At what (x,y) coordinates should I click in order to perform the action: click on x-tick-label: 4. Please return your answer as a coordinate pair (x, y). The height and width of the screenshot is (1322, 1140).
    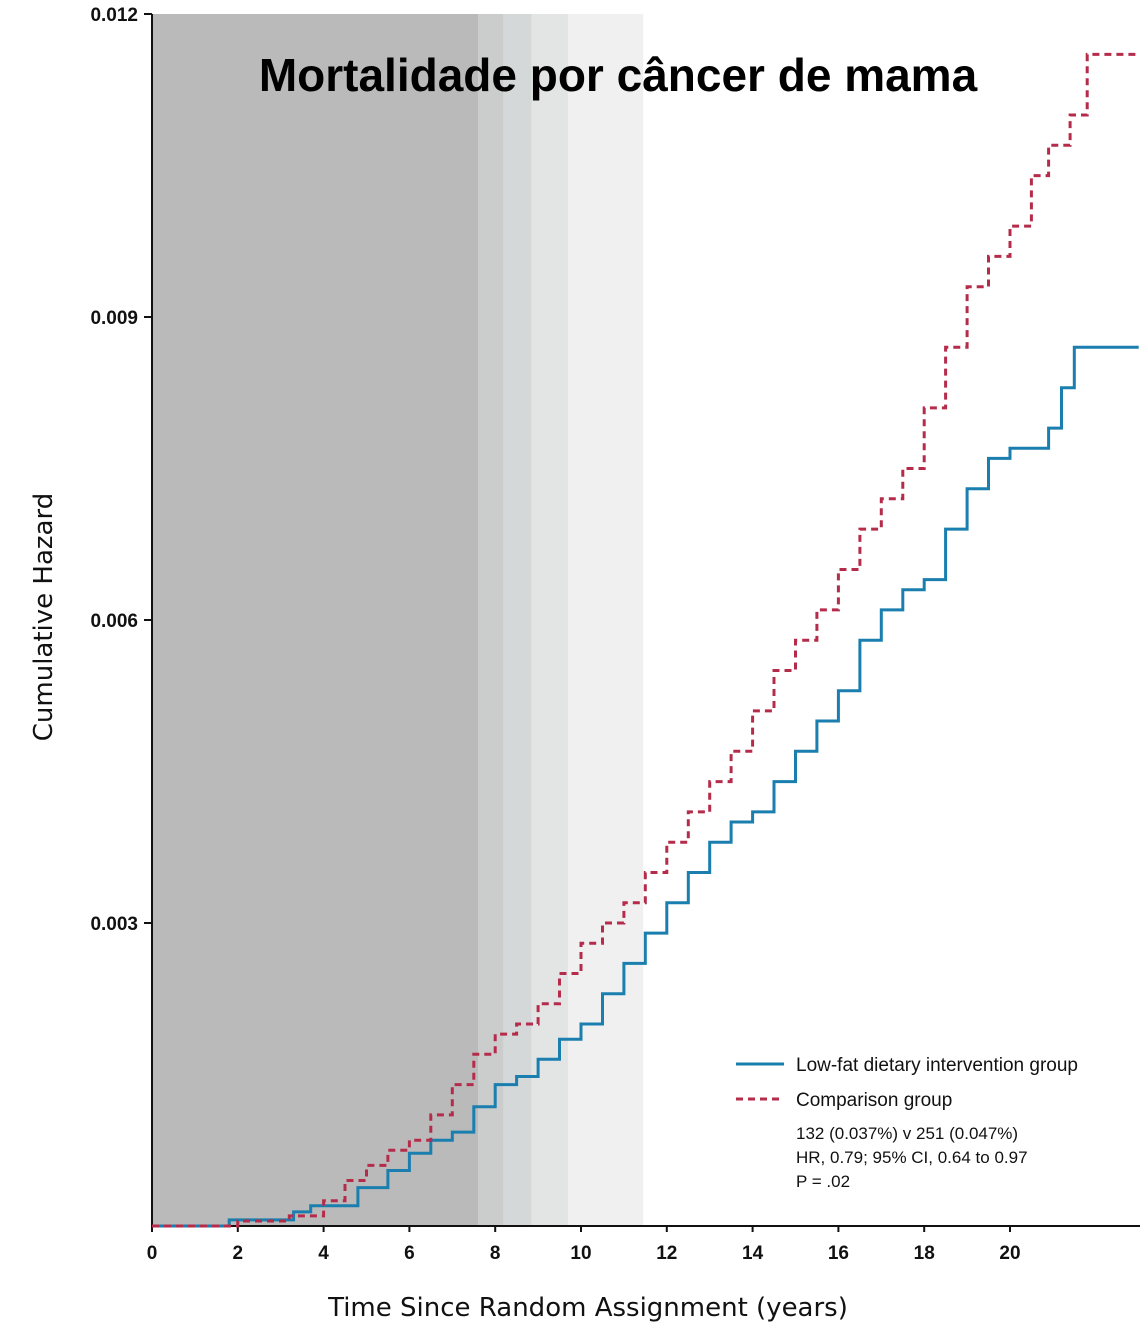
    Looking at the image, I should click on (323, 1253).